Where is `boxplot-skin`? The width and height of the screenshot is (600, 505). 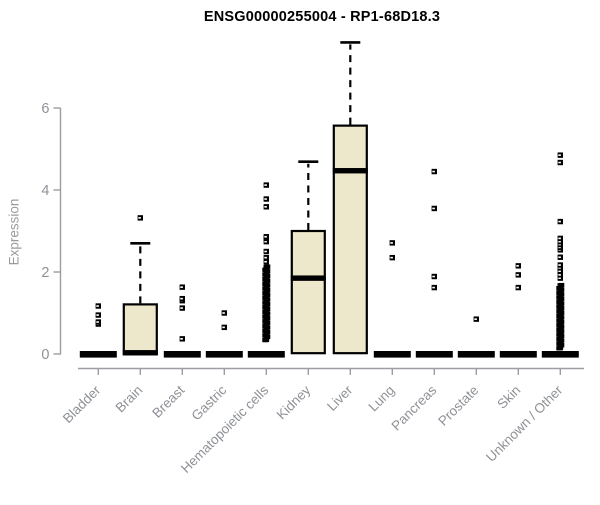 boxplot-skin is located at coordinates (518, 310).